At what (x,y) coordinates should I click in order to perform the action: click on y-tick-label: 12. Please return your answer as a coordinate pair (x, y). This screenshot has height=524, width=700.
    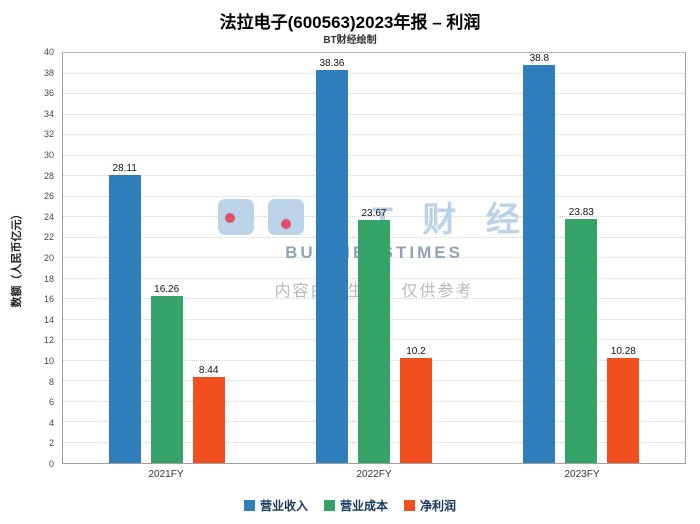
    Looking at the image, I should click on (48, 340).